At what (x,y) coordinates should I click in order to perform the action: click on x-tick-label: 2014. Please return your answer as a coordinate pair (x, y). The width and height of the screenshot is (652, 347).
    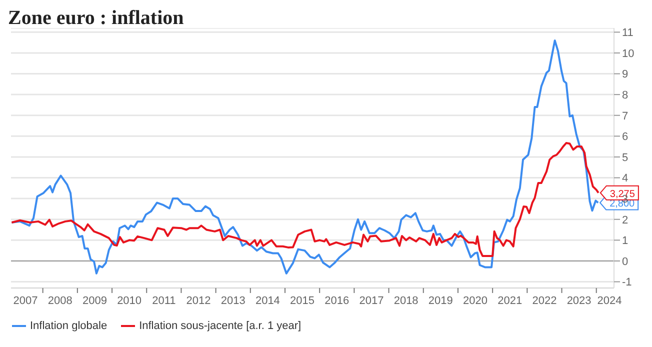
    Looking at the image, I should click on (267, 301).